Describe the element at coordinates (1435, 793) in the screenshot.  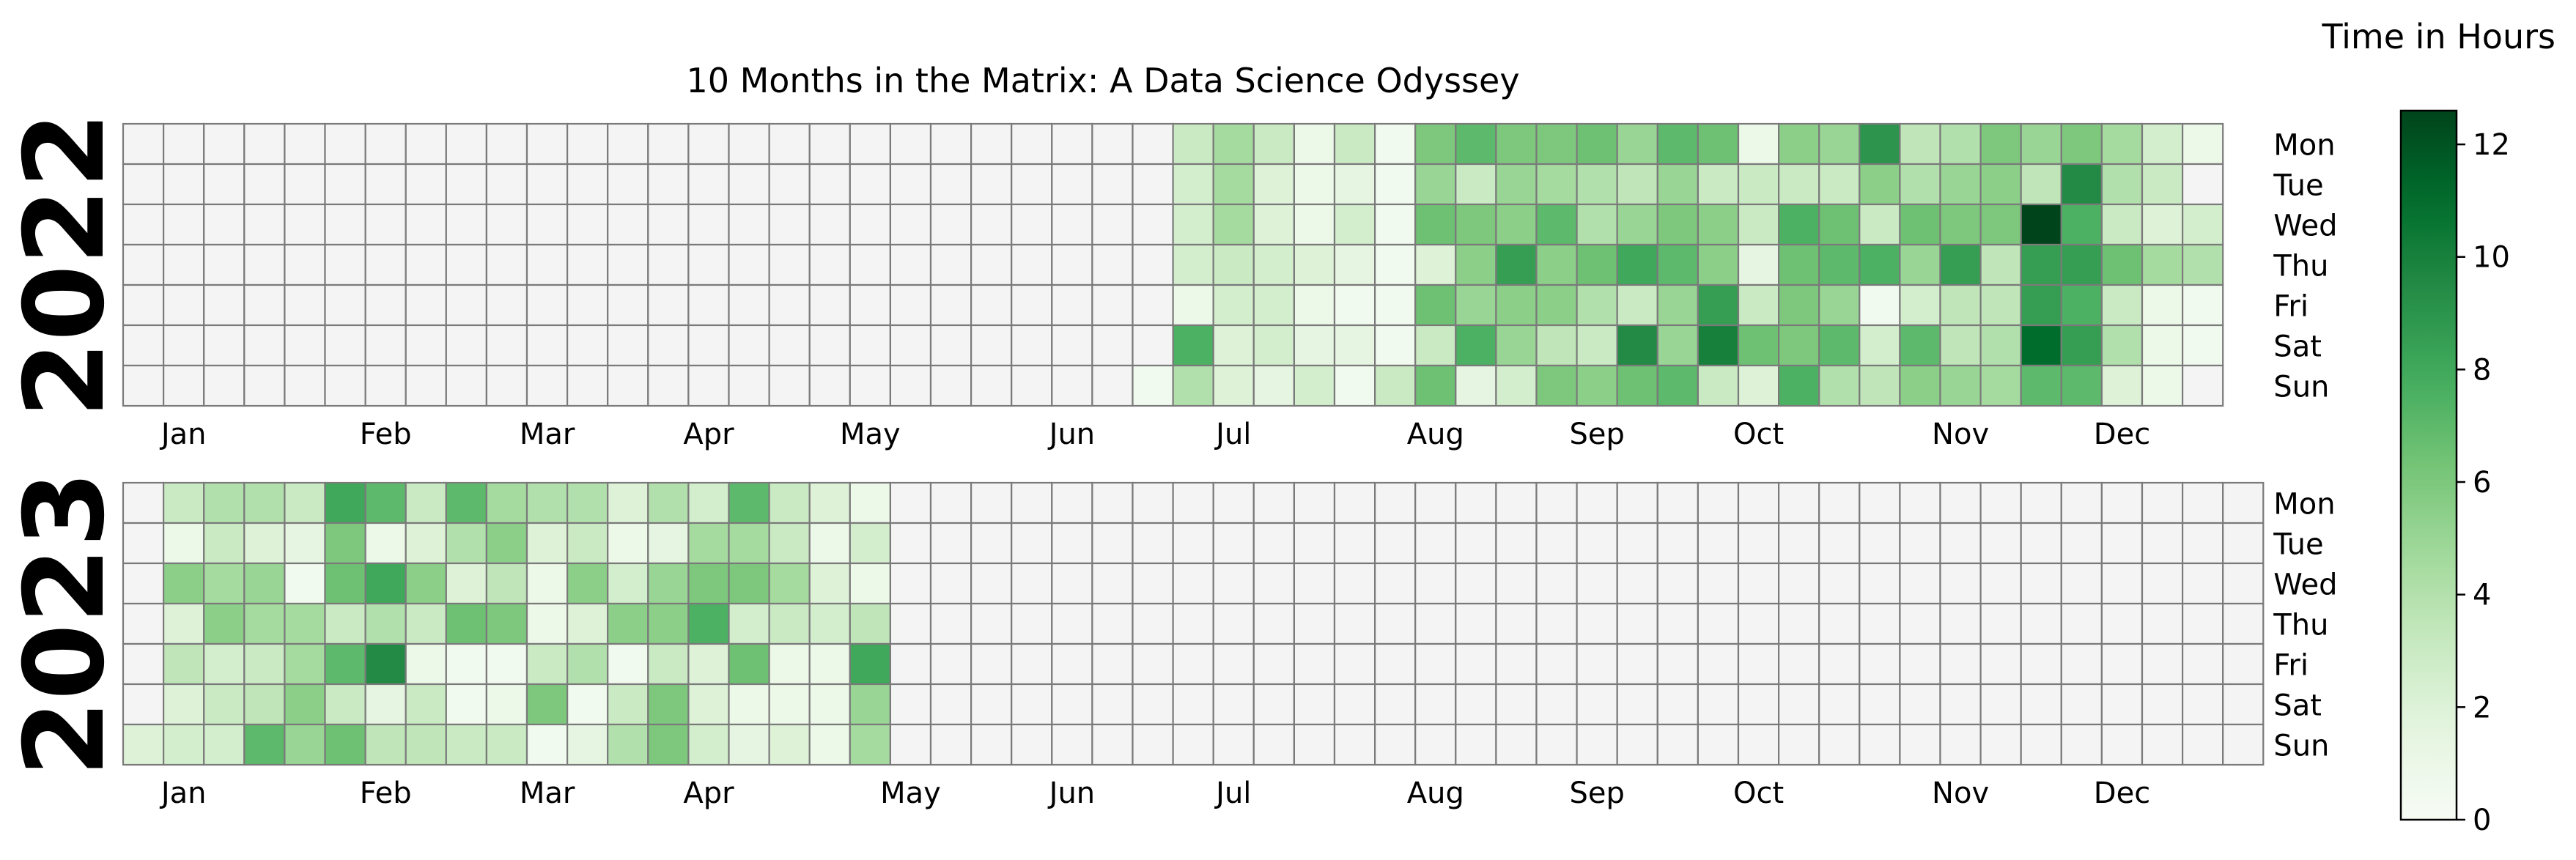
I see `month-label: Aug` at that location.